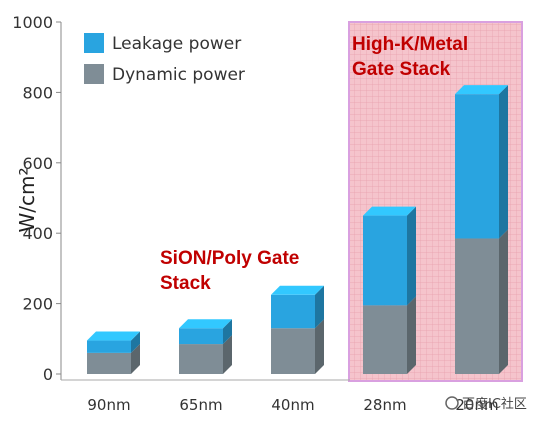 The height and width of the screenshot is (427, 551). Describe the element at coordinates (108, 405) in the screenshot. I see `x-tick-label-90nm: 90nm` at that location.